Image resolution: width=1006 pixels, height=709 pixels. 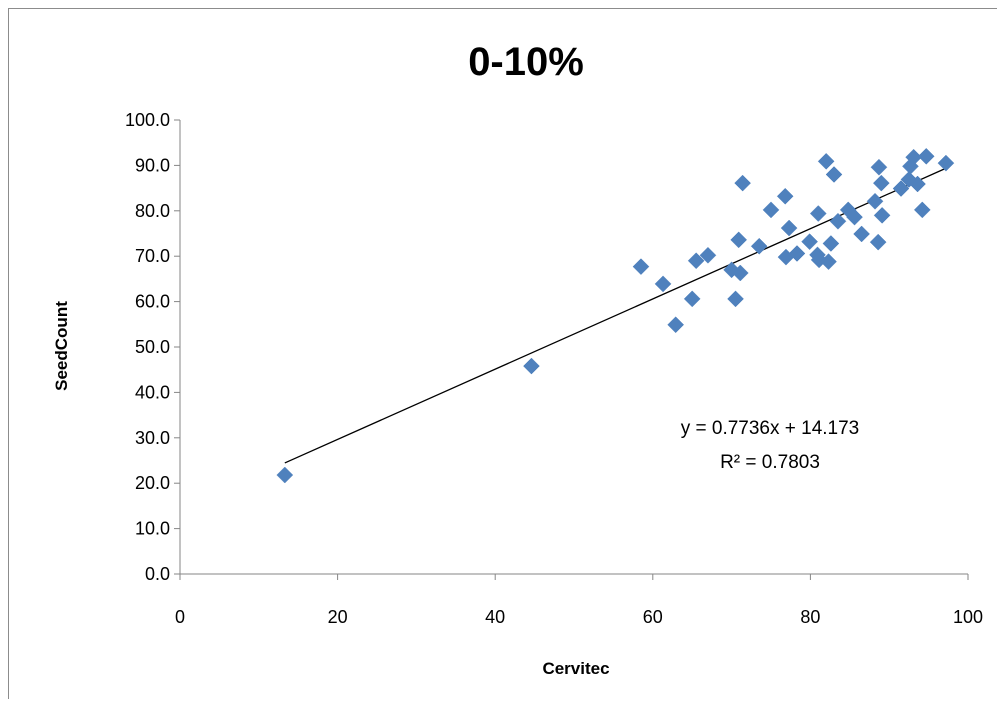 I want to click on y-tick-label: 30.0, so click(x=152, y=438).